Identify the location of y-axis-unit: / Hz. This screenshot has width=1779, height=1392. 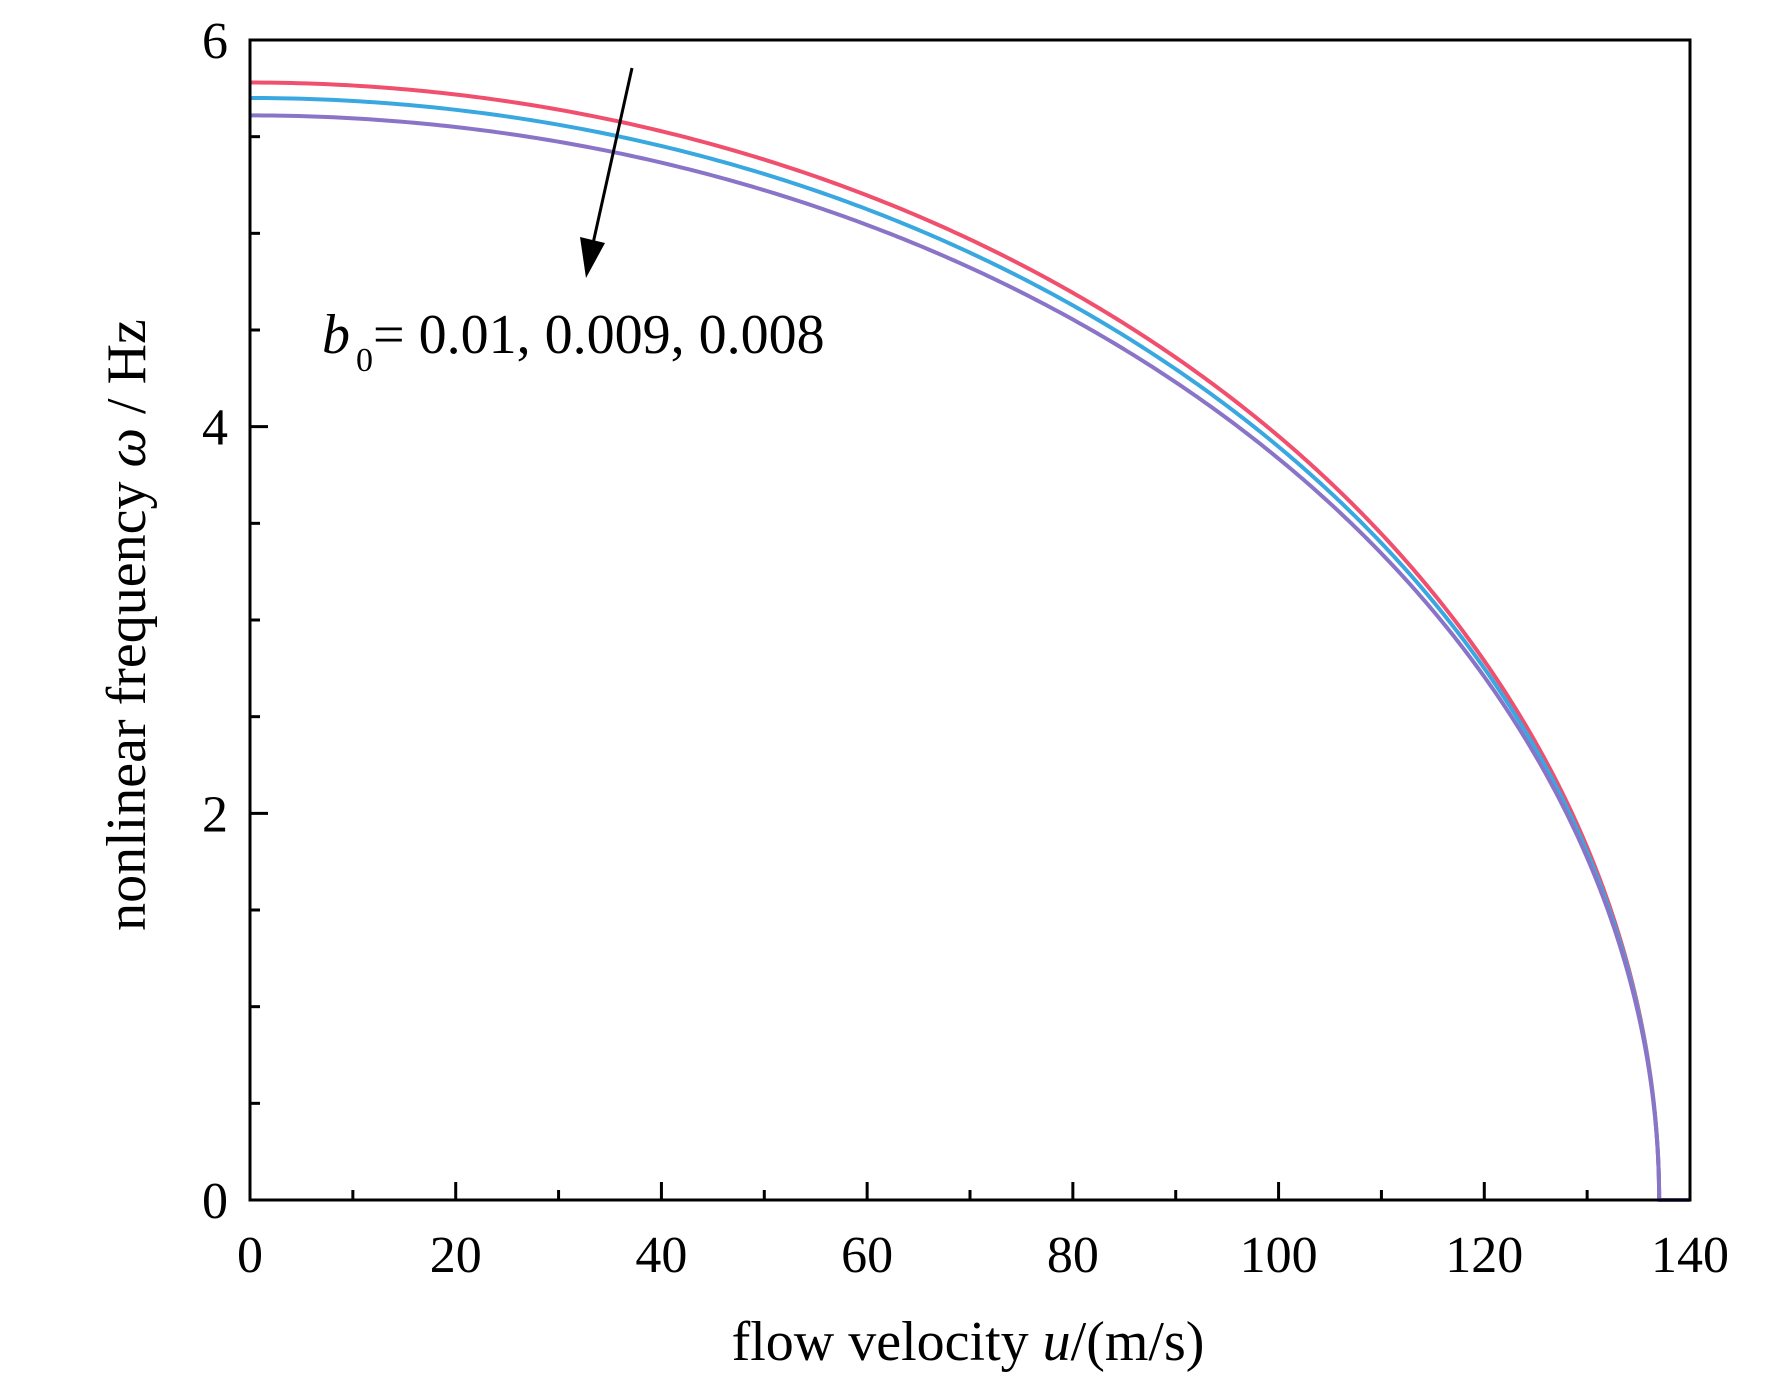
(127, 373).